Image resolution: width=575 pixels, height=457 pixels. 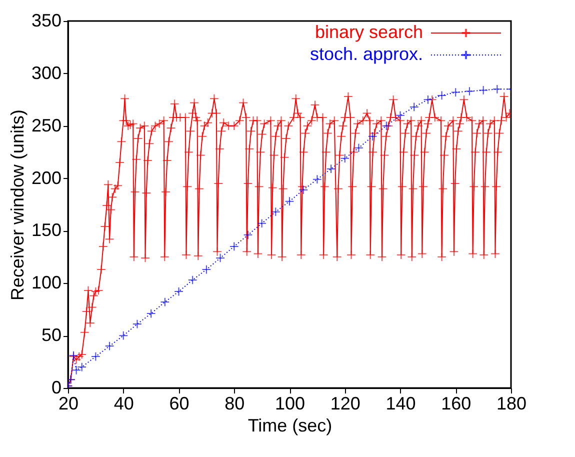 What do you see at coordinates (290, 426) in the screenshot?
I see `x-axis-title: Time (sec)` at bounding box center [290, 426].